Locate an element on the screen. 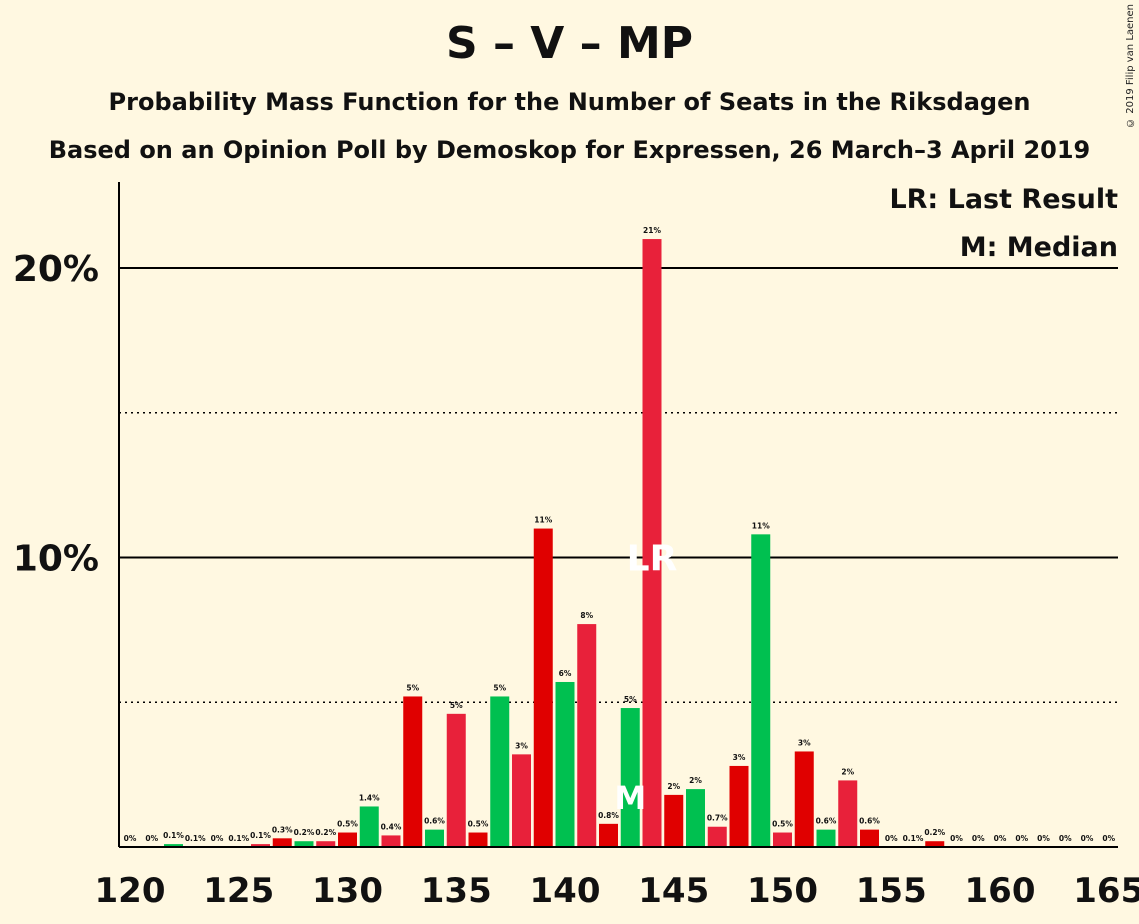 This screenshot has height=924, width=1139. x-tick-label: 140 is located at coordinates (565, 891).